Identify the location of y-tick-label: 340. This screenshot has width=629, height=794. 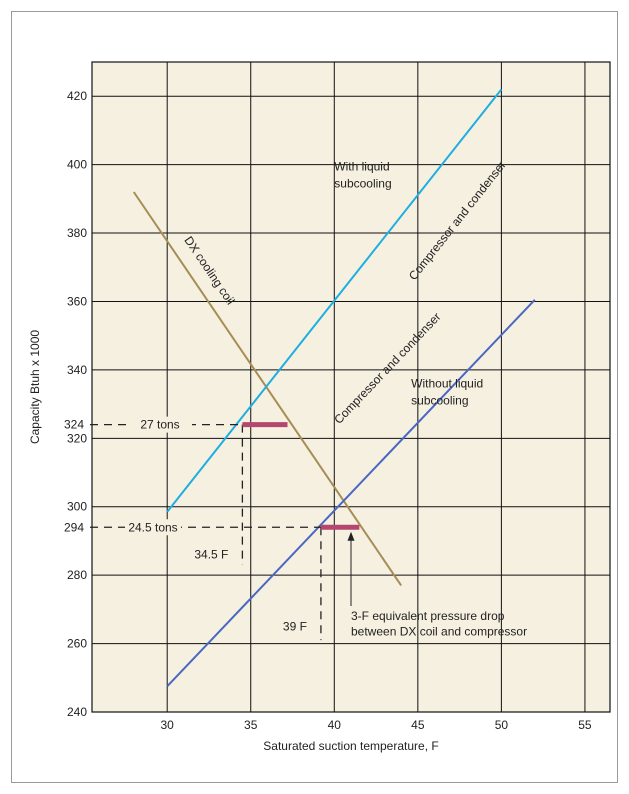
(77, 370).